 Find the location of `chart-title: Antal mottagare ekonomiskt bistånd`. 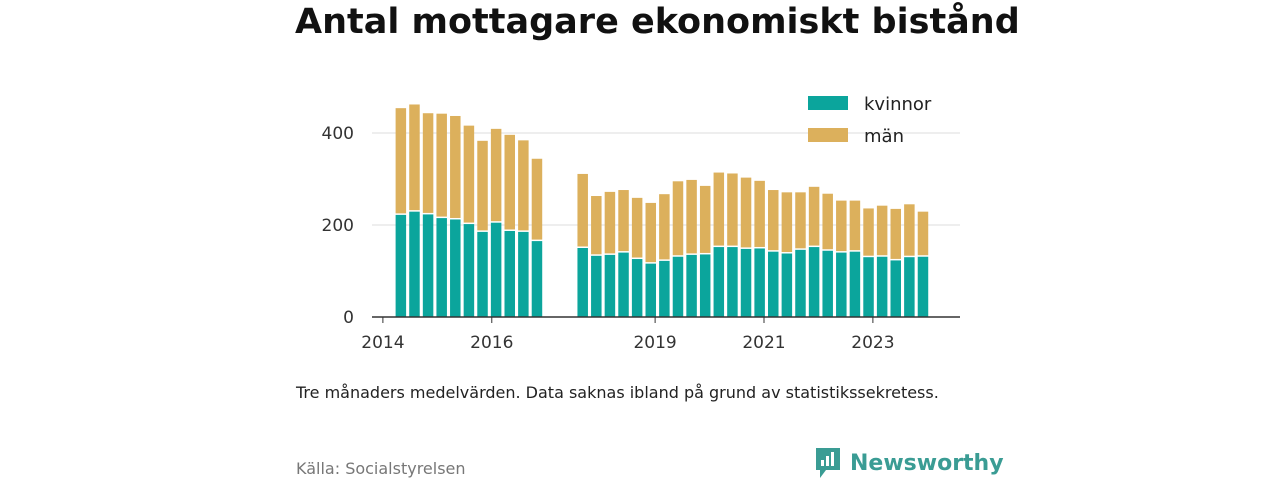

chart-title: Antal mottagare ekonomiskt bistånd is located at coordinates (657, 22).